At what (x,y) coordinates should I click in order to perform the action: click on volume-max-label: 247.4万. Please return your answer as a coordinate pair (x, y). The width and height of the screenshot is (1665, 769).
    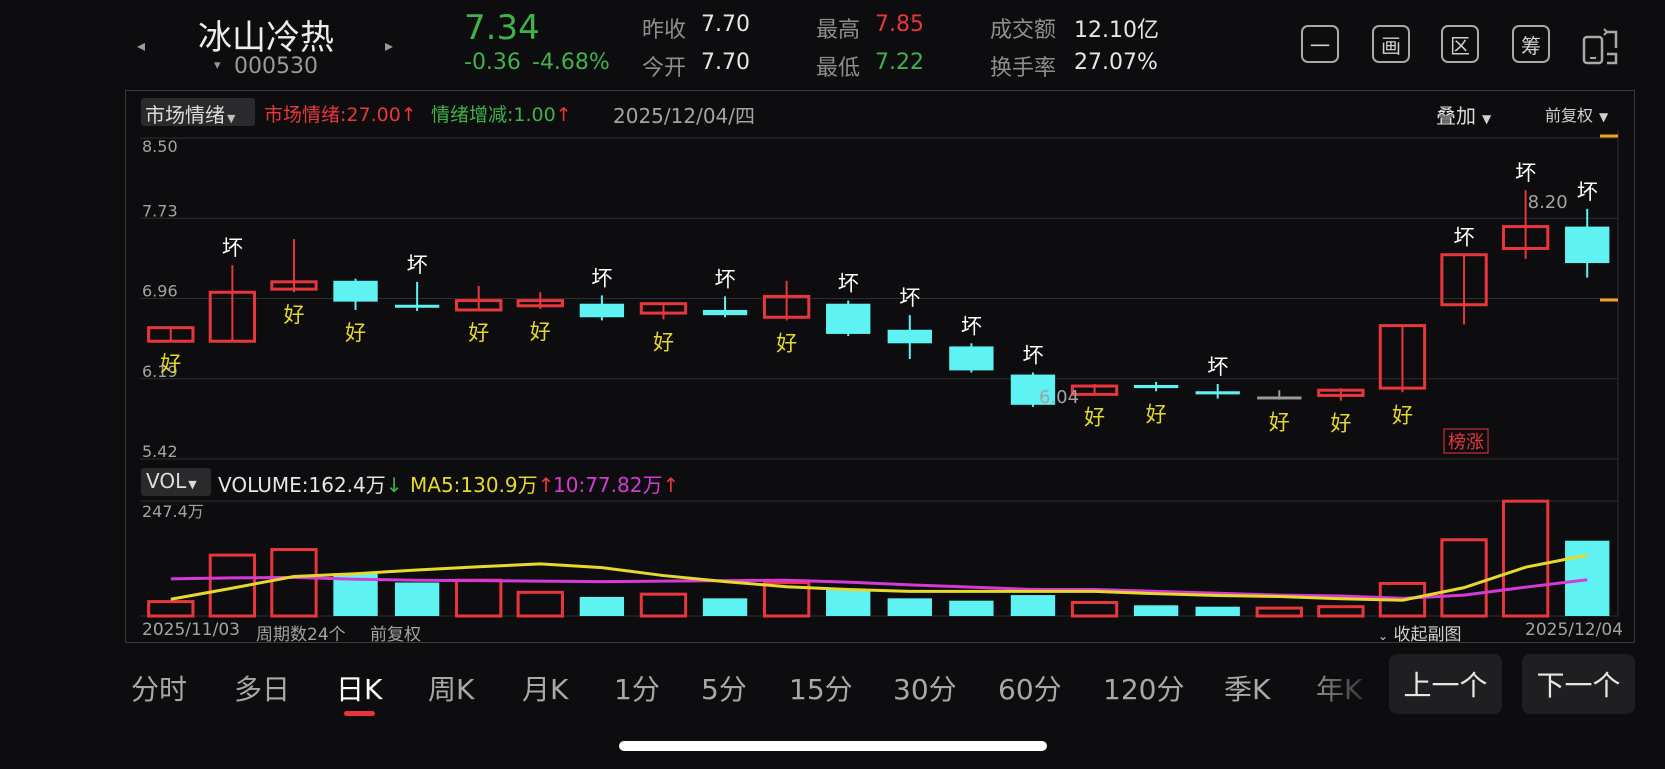
    Looking at the image, I should click on (173, 511).